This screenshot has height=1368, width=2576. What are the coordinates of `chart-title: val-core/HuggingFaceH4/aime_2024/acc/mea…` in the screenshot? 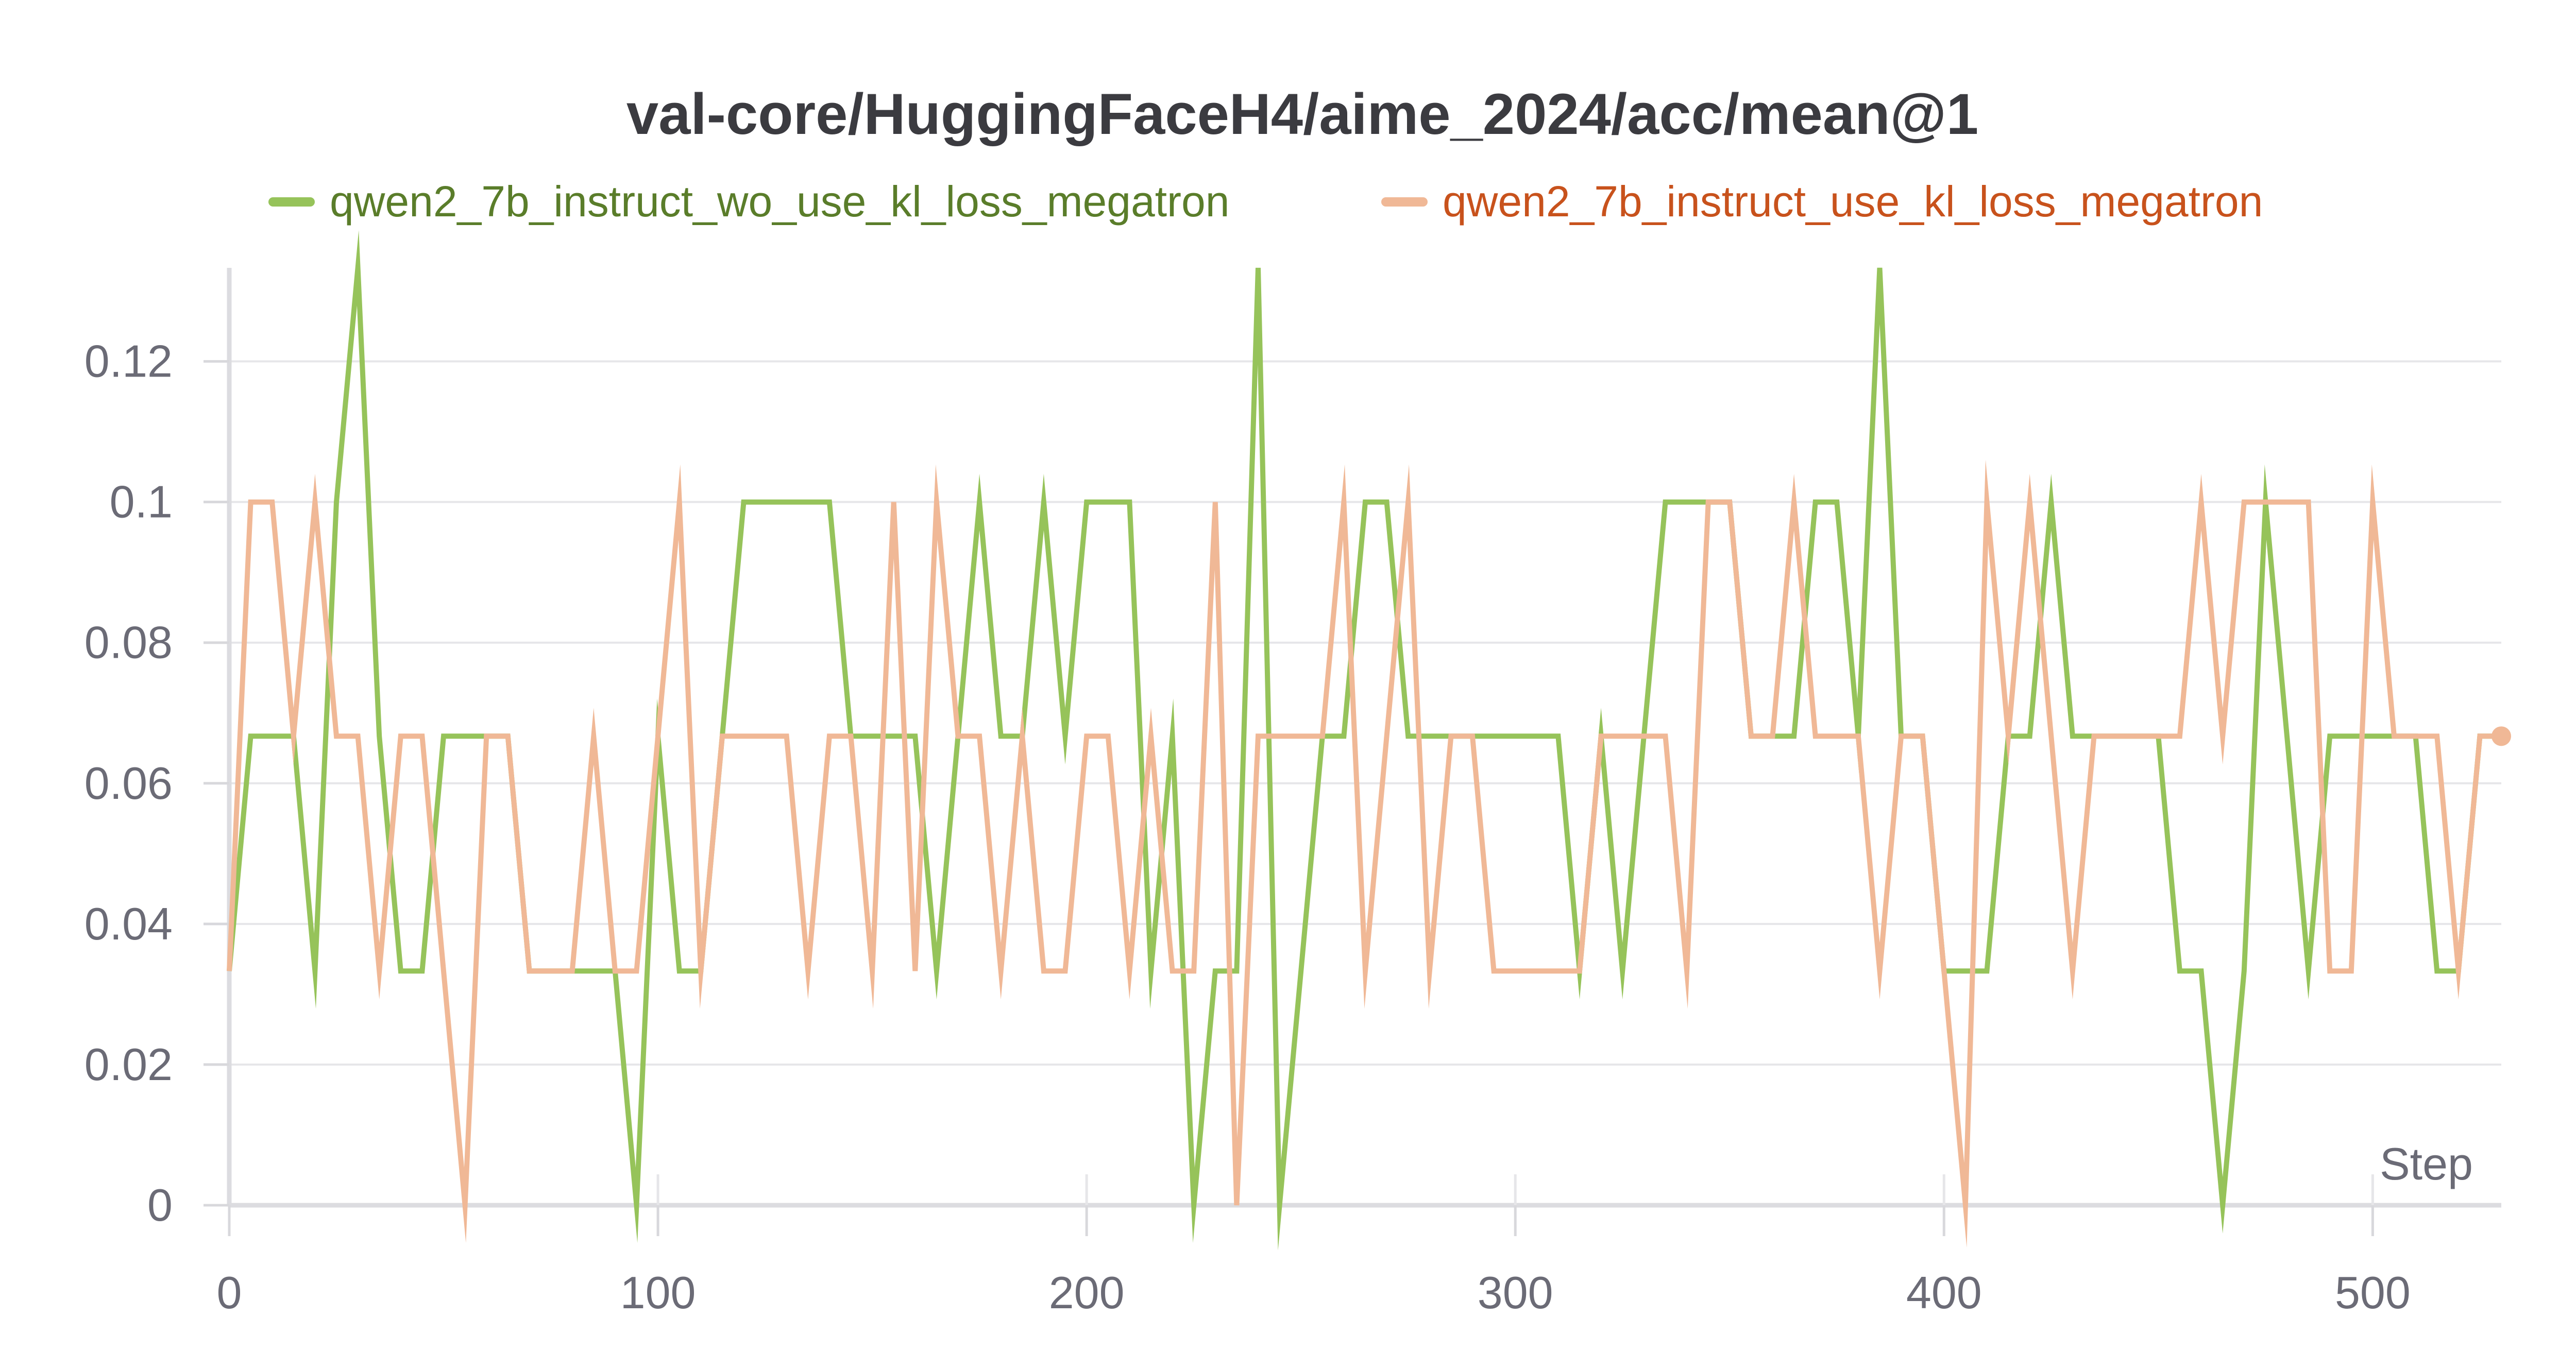 It's located at (1302, 114).